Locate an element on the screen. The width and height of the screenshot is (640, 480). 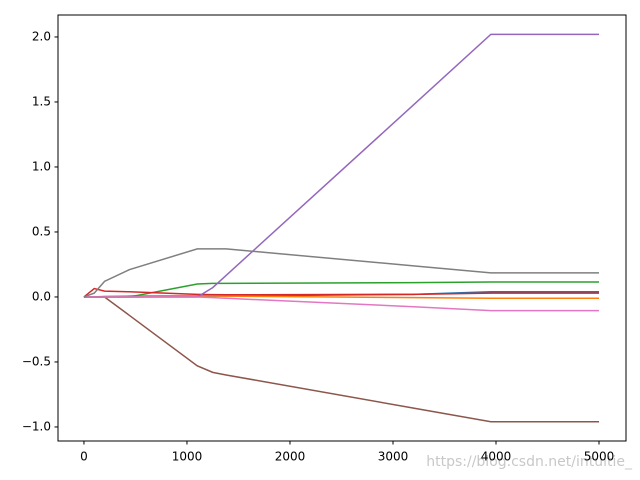
x-tick-label: 1000 is located at coordinates (187, 457).